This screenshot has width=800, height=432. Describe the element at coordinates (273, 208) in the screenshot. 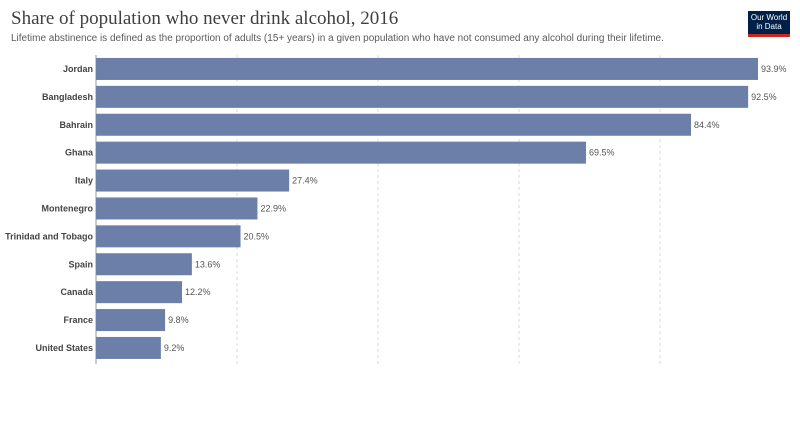

I see `value-label: 22.9%` at that location.